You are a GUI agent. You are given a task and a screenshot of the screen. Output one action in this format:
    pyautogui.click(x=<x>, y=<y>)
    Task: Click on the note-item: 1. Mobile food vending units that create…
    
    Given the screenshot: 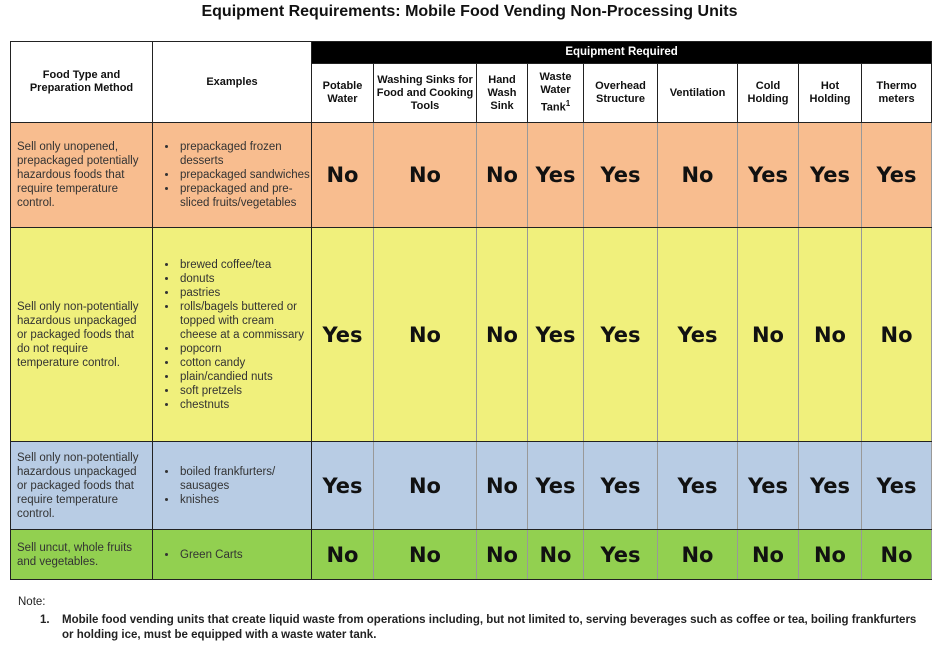 What is the action you would take?
    pyautogui.click(x=485, y=628)
    